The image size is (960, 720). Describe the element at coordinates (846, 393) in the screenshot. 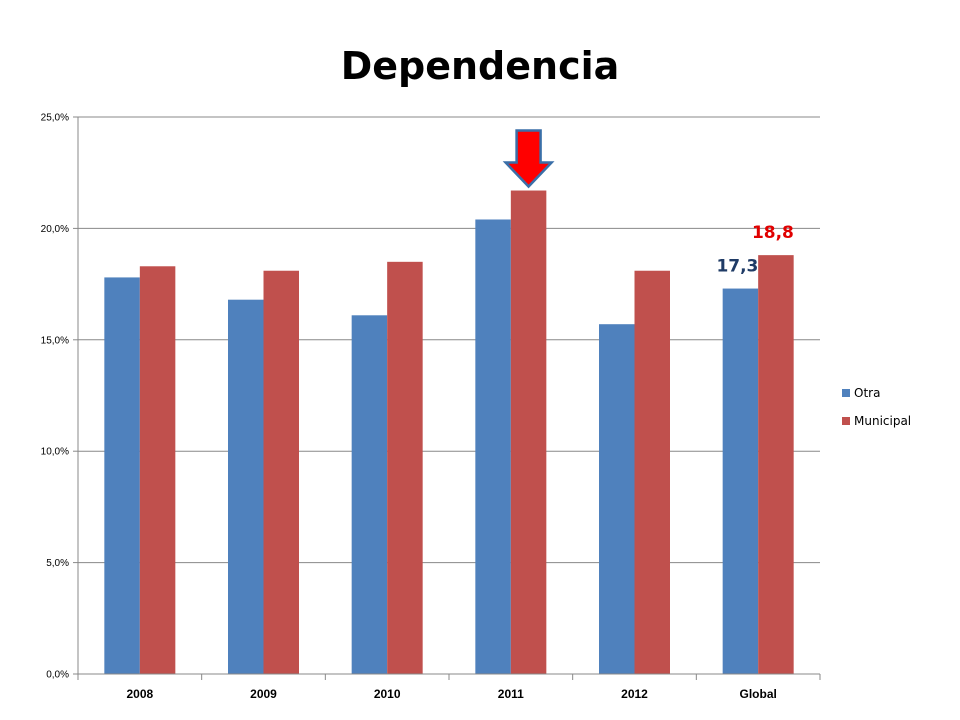

I see `legend-swatch-otra` at that location.